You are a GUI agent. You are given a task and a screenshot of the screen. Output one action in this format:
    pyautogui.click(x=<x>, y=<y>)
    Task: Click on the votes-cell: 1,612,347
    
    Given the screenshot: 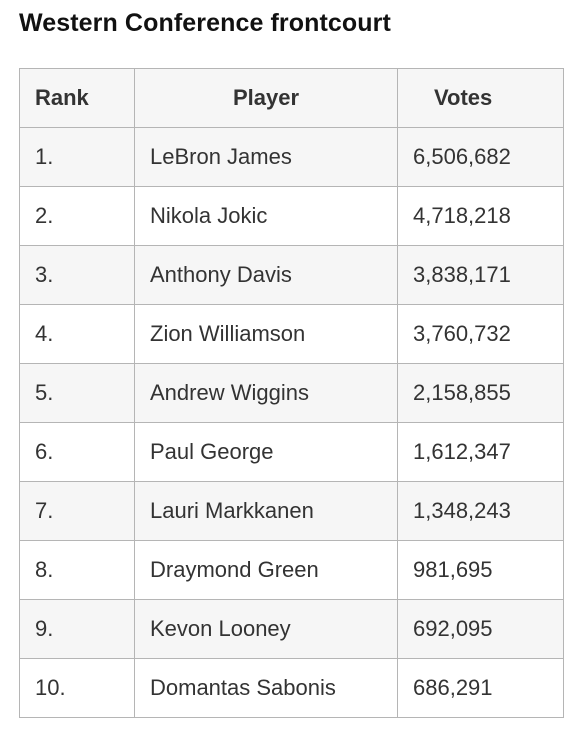 What is the action you would take?
    pyautogui.click(x=480, y=452)
    